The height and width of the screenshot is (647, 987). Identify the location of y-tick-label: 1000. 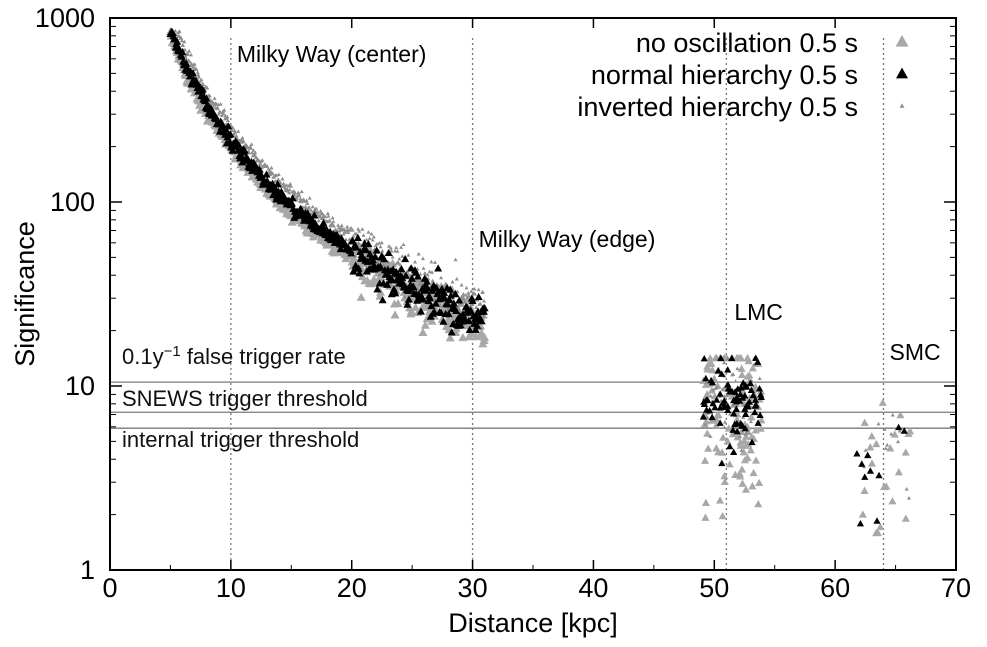
(65, 18).